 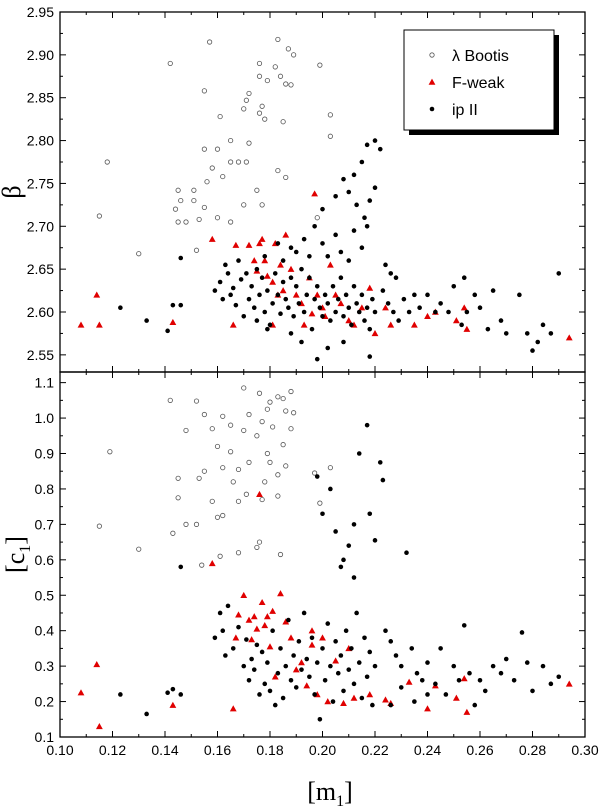 What do you see at coordinates (45, 737) in the screenshot?
I see `y-tick-label: 0.1` at bounding box center [45, 737].